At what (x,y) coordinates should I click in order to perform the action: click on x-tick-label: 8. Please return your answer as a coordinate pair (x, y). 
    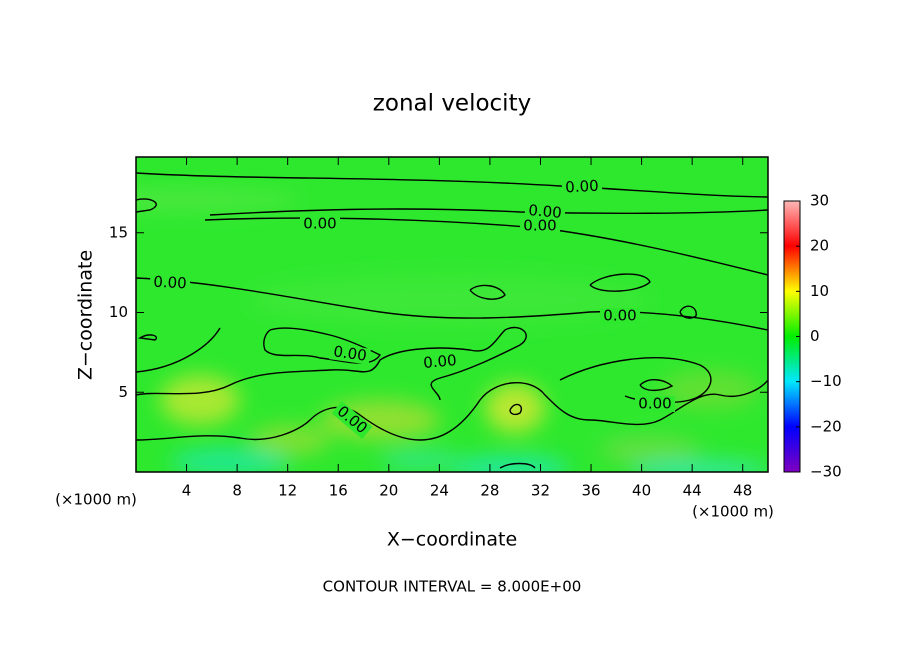
    Looking at the image, I should click on (237, 491).